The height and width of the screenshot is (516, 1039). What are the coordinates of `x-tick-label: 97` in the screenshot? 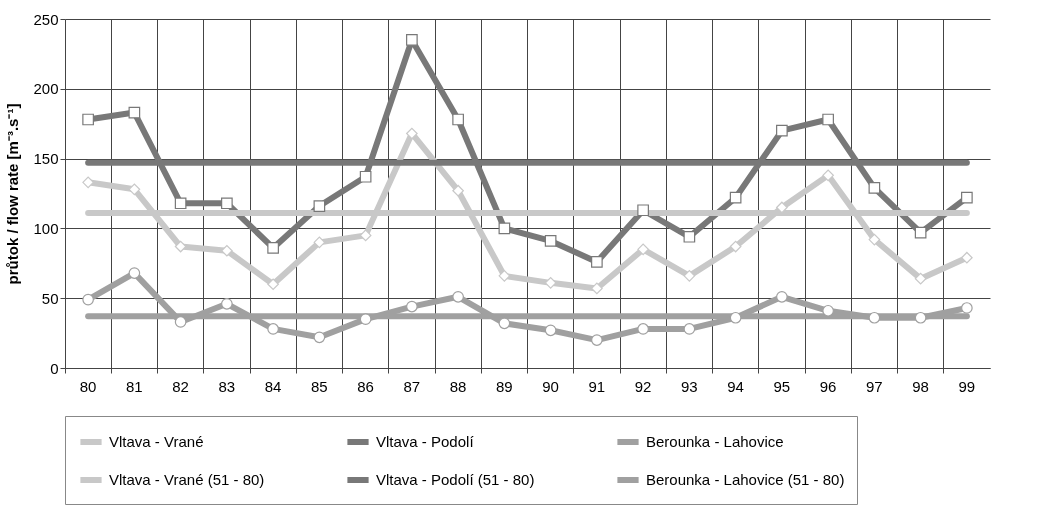 It's located at (874, 386).